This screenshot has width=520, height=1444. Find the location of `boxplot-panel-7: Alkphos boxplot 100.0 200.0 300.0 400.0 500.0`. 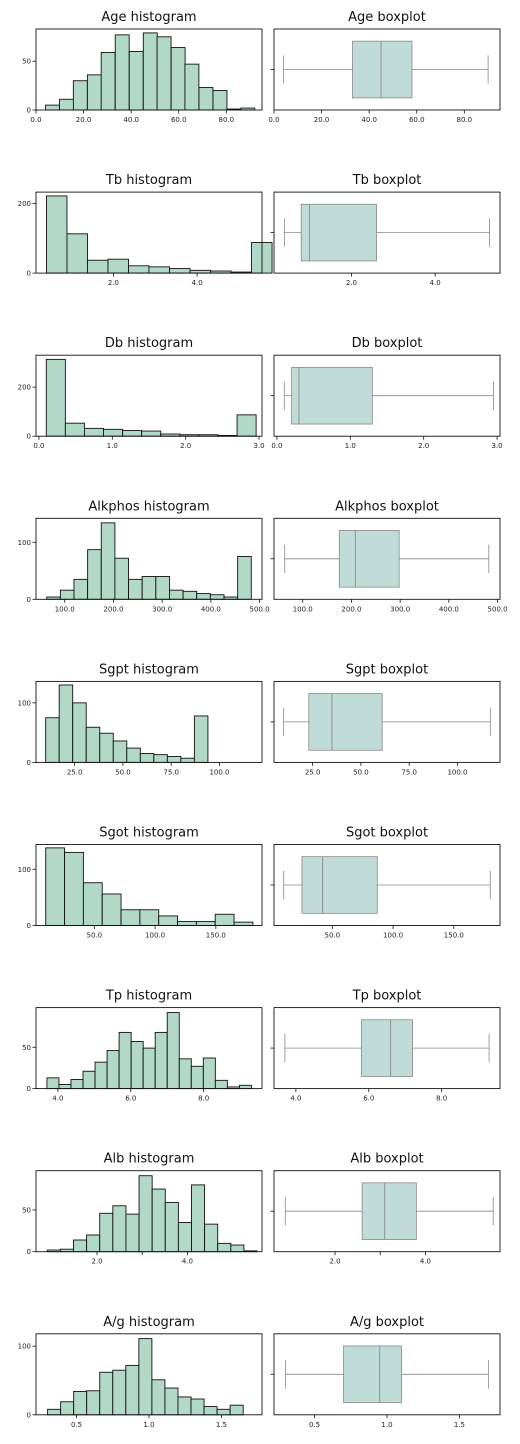

boxplot-panel-7: Alkphos boxplot 100.0 200.0 300.0 400.0 500.0 is located at coordinates (389, 556).